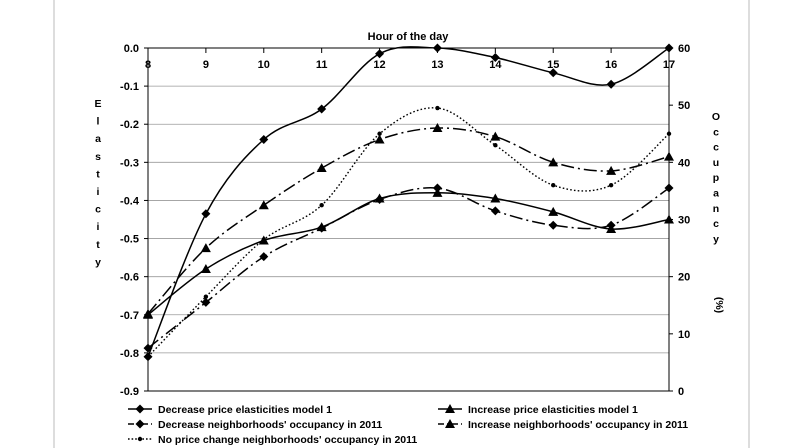 This screenshot has height=448, width=804. Describe the element at coordinates (131, 49) in the screenshot. I see `left-y-tick-label: 0.0` at that location.